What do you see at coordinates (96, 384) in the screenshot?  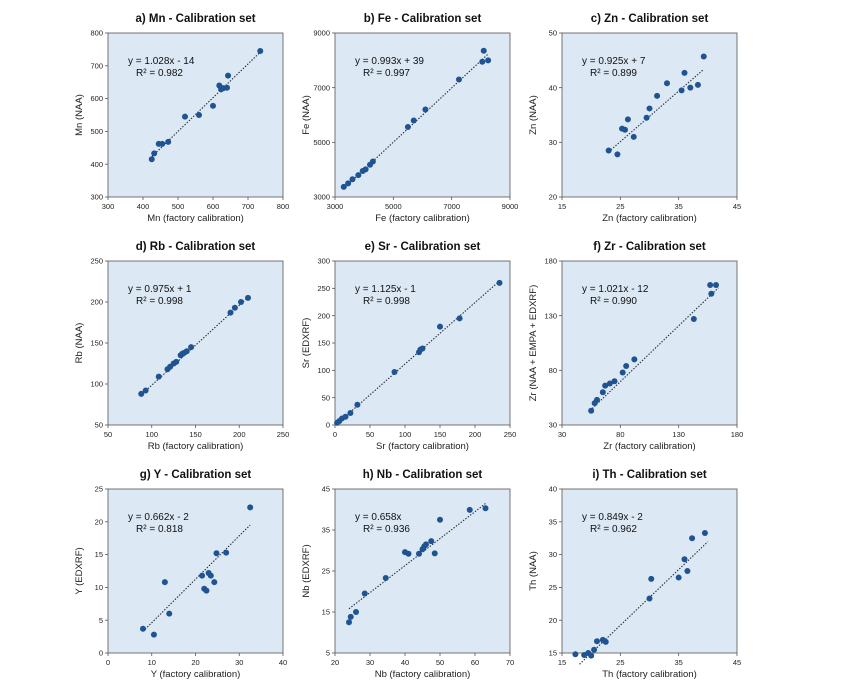 I see `y-tick-label: 100` at bounding box center [96, 384].